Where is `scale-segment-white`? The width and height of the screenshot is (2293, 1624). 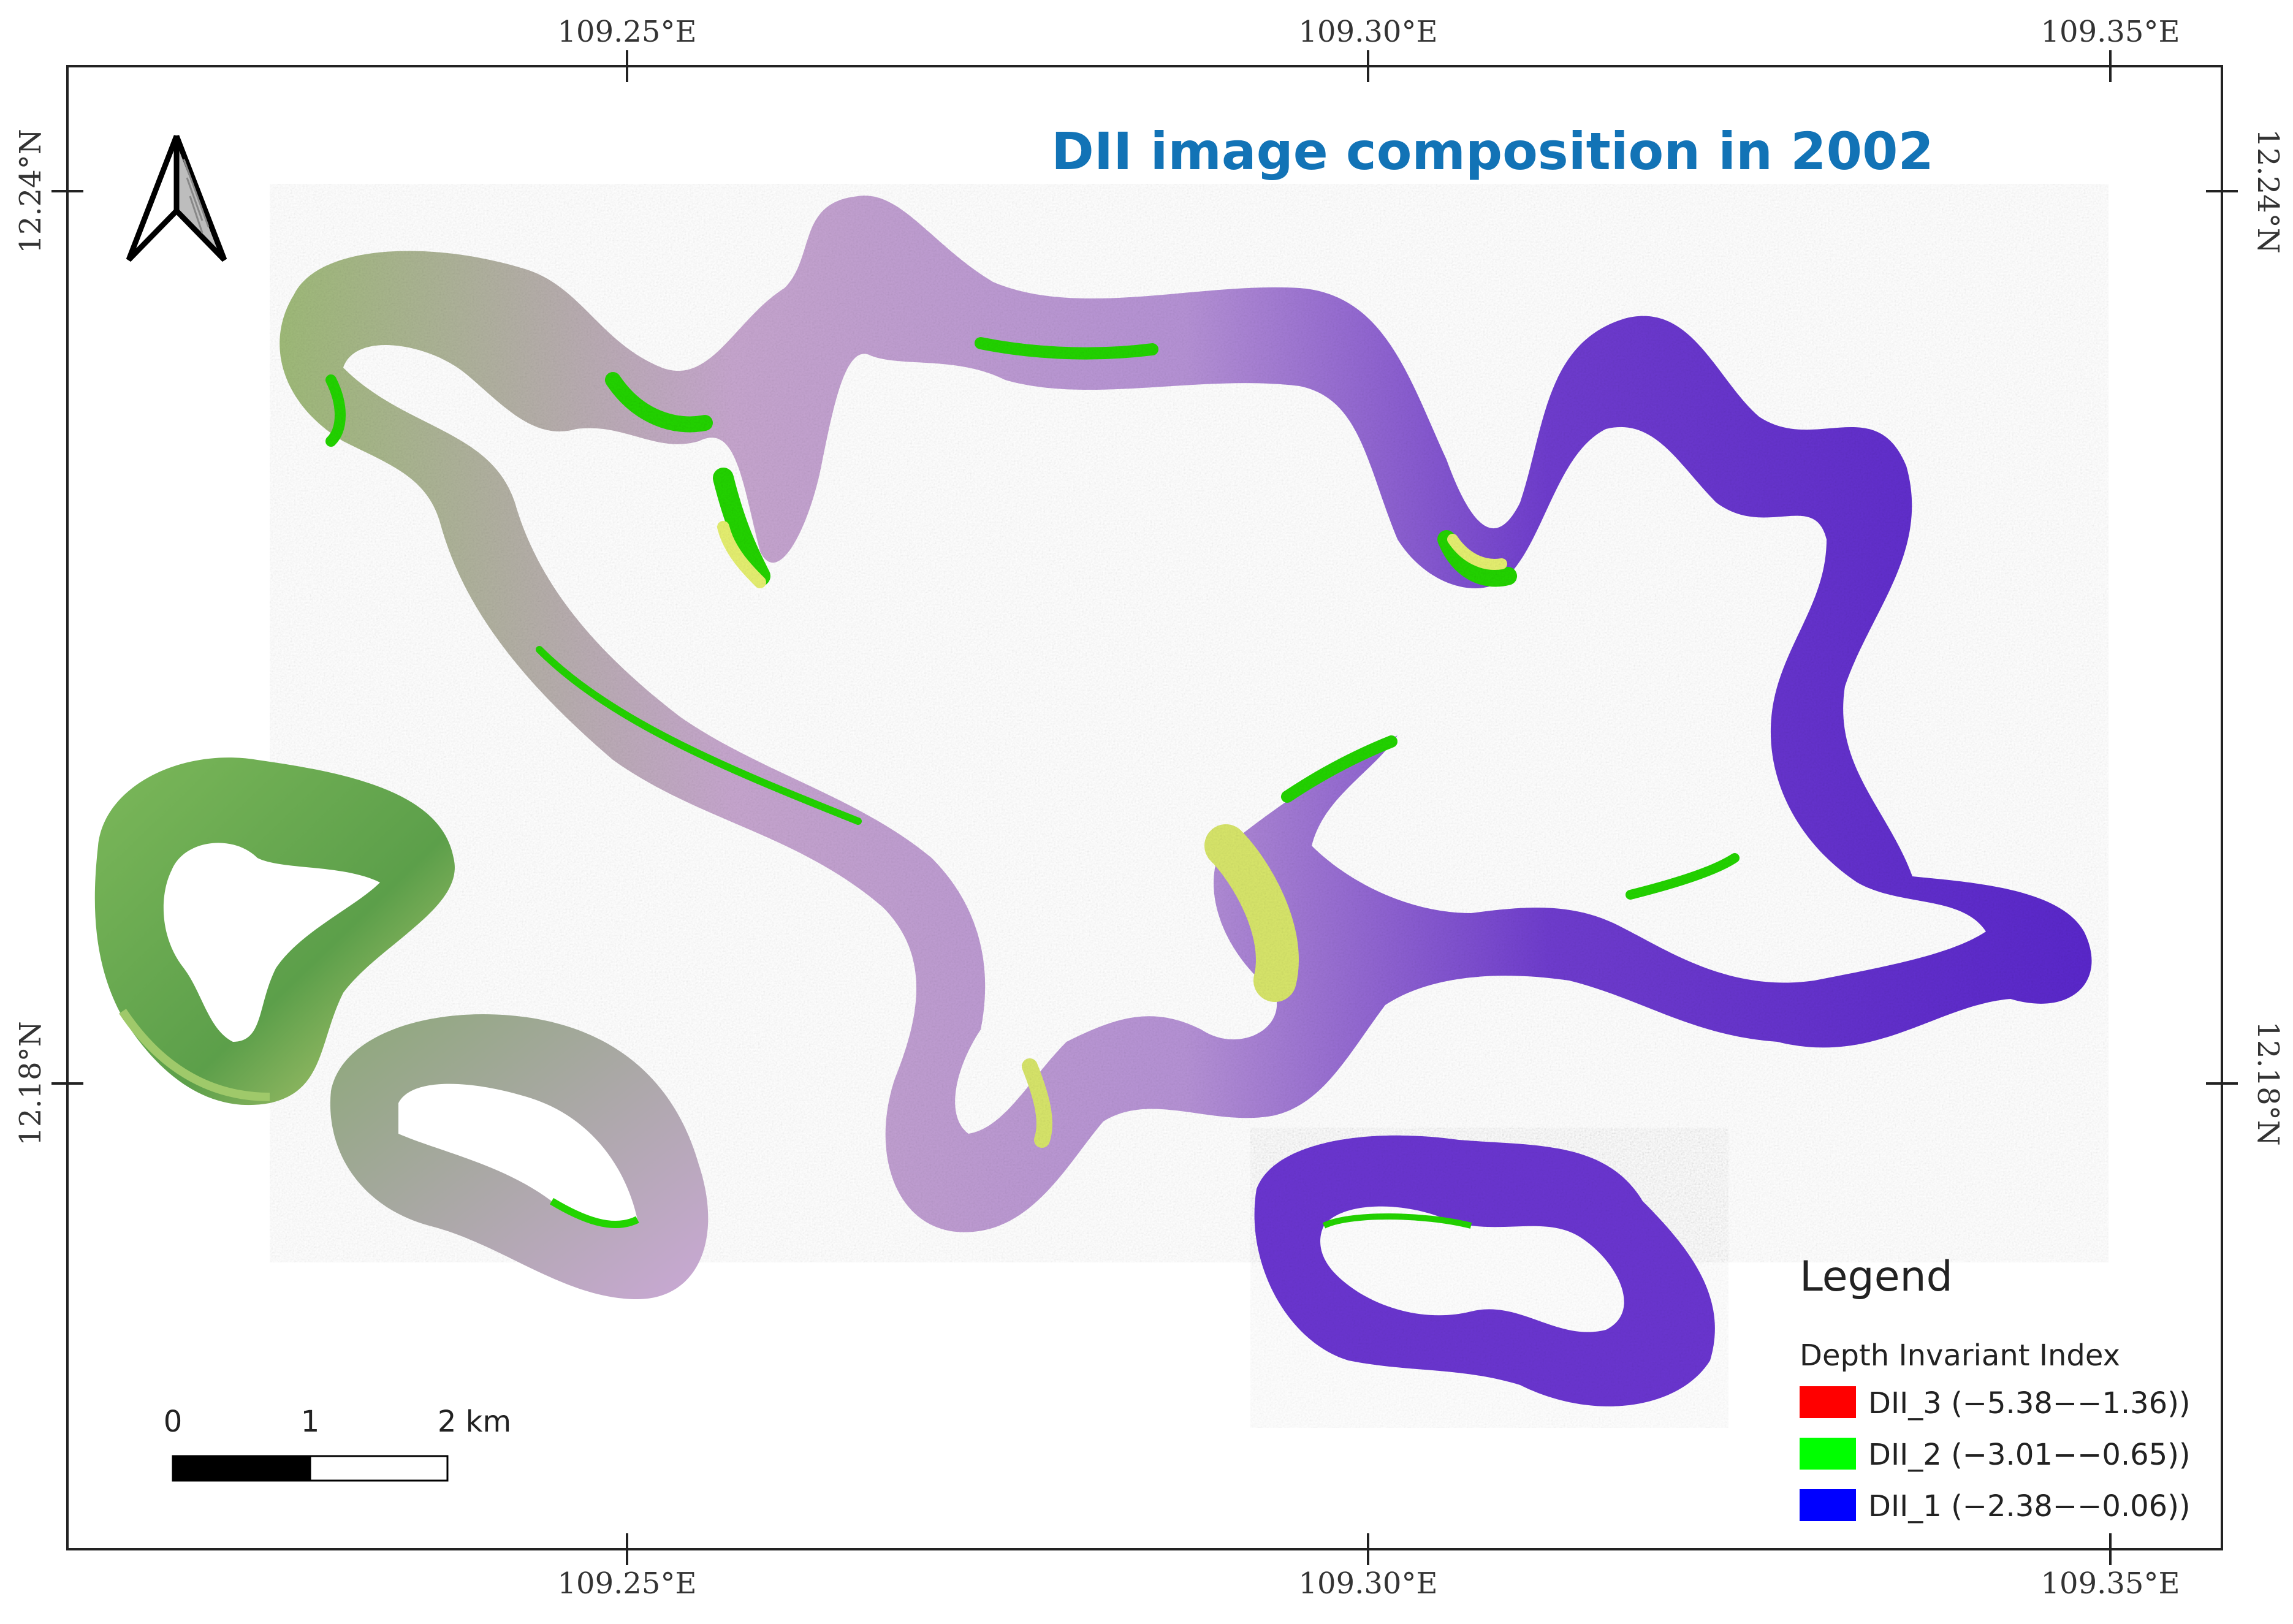
scale-segment-white is located at coordinates (379, 1468).